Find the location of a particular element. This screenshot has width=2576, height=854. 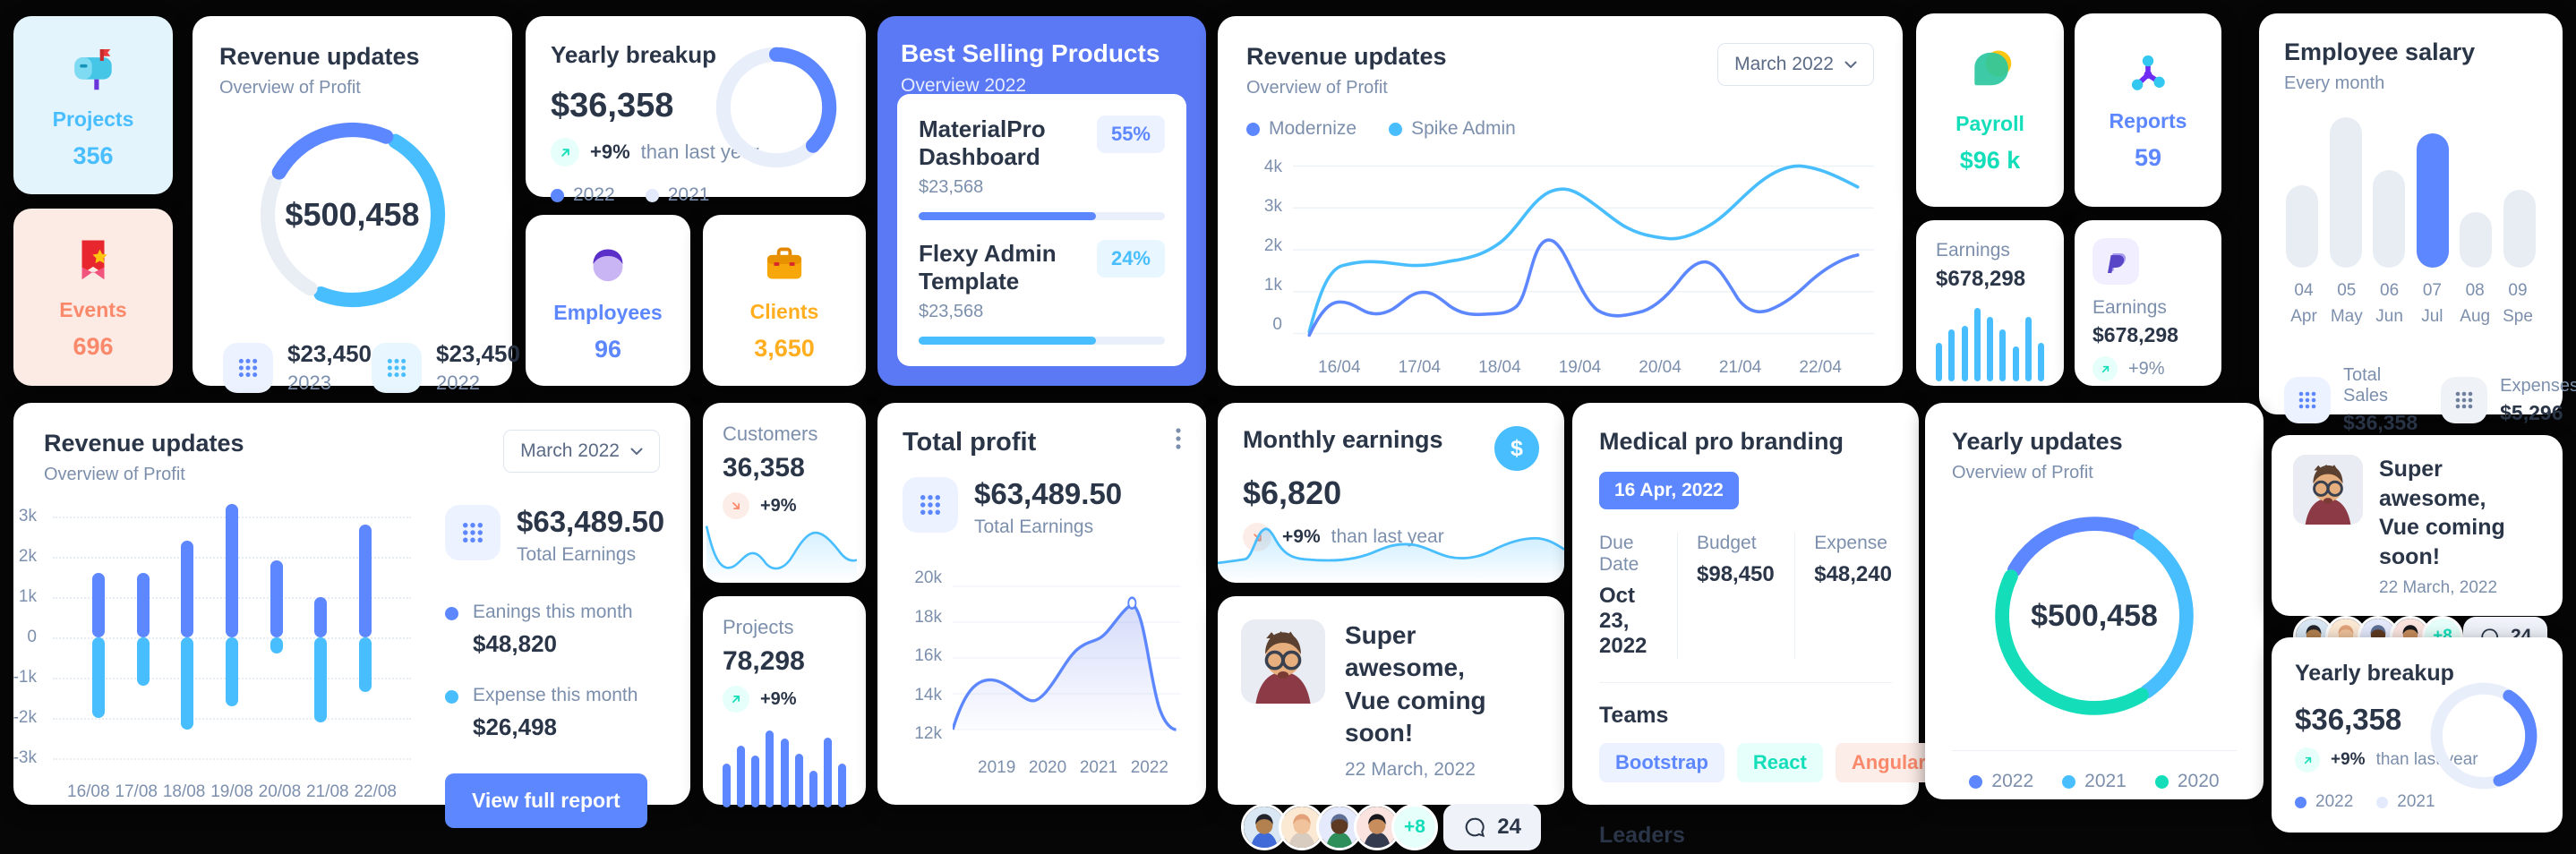

product-price: $23,568 is located at coordinates (952, 187).